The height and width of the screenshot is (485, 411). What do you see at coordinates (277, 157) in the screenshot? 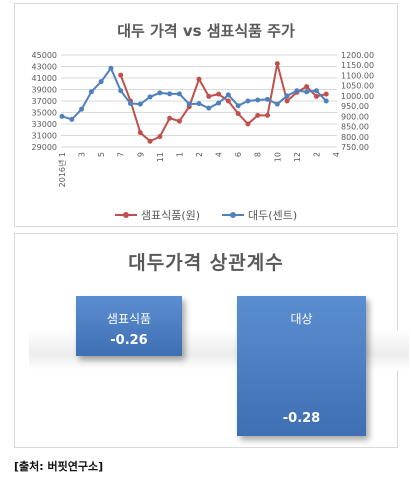
I see `x-tick-label: 10` at bounding box center [277, 157].